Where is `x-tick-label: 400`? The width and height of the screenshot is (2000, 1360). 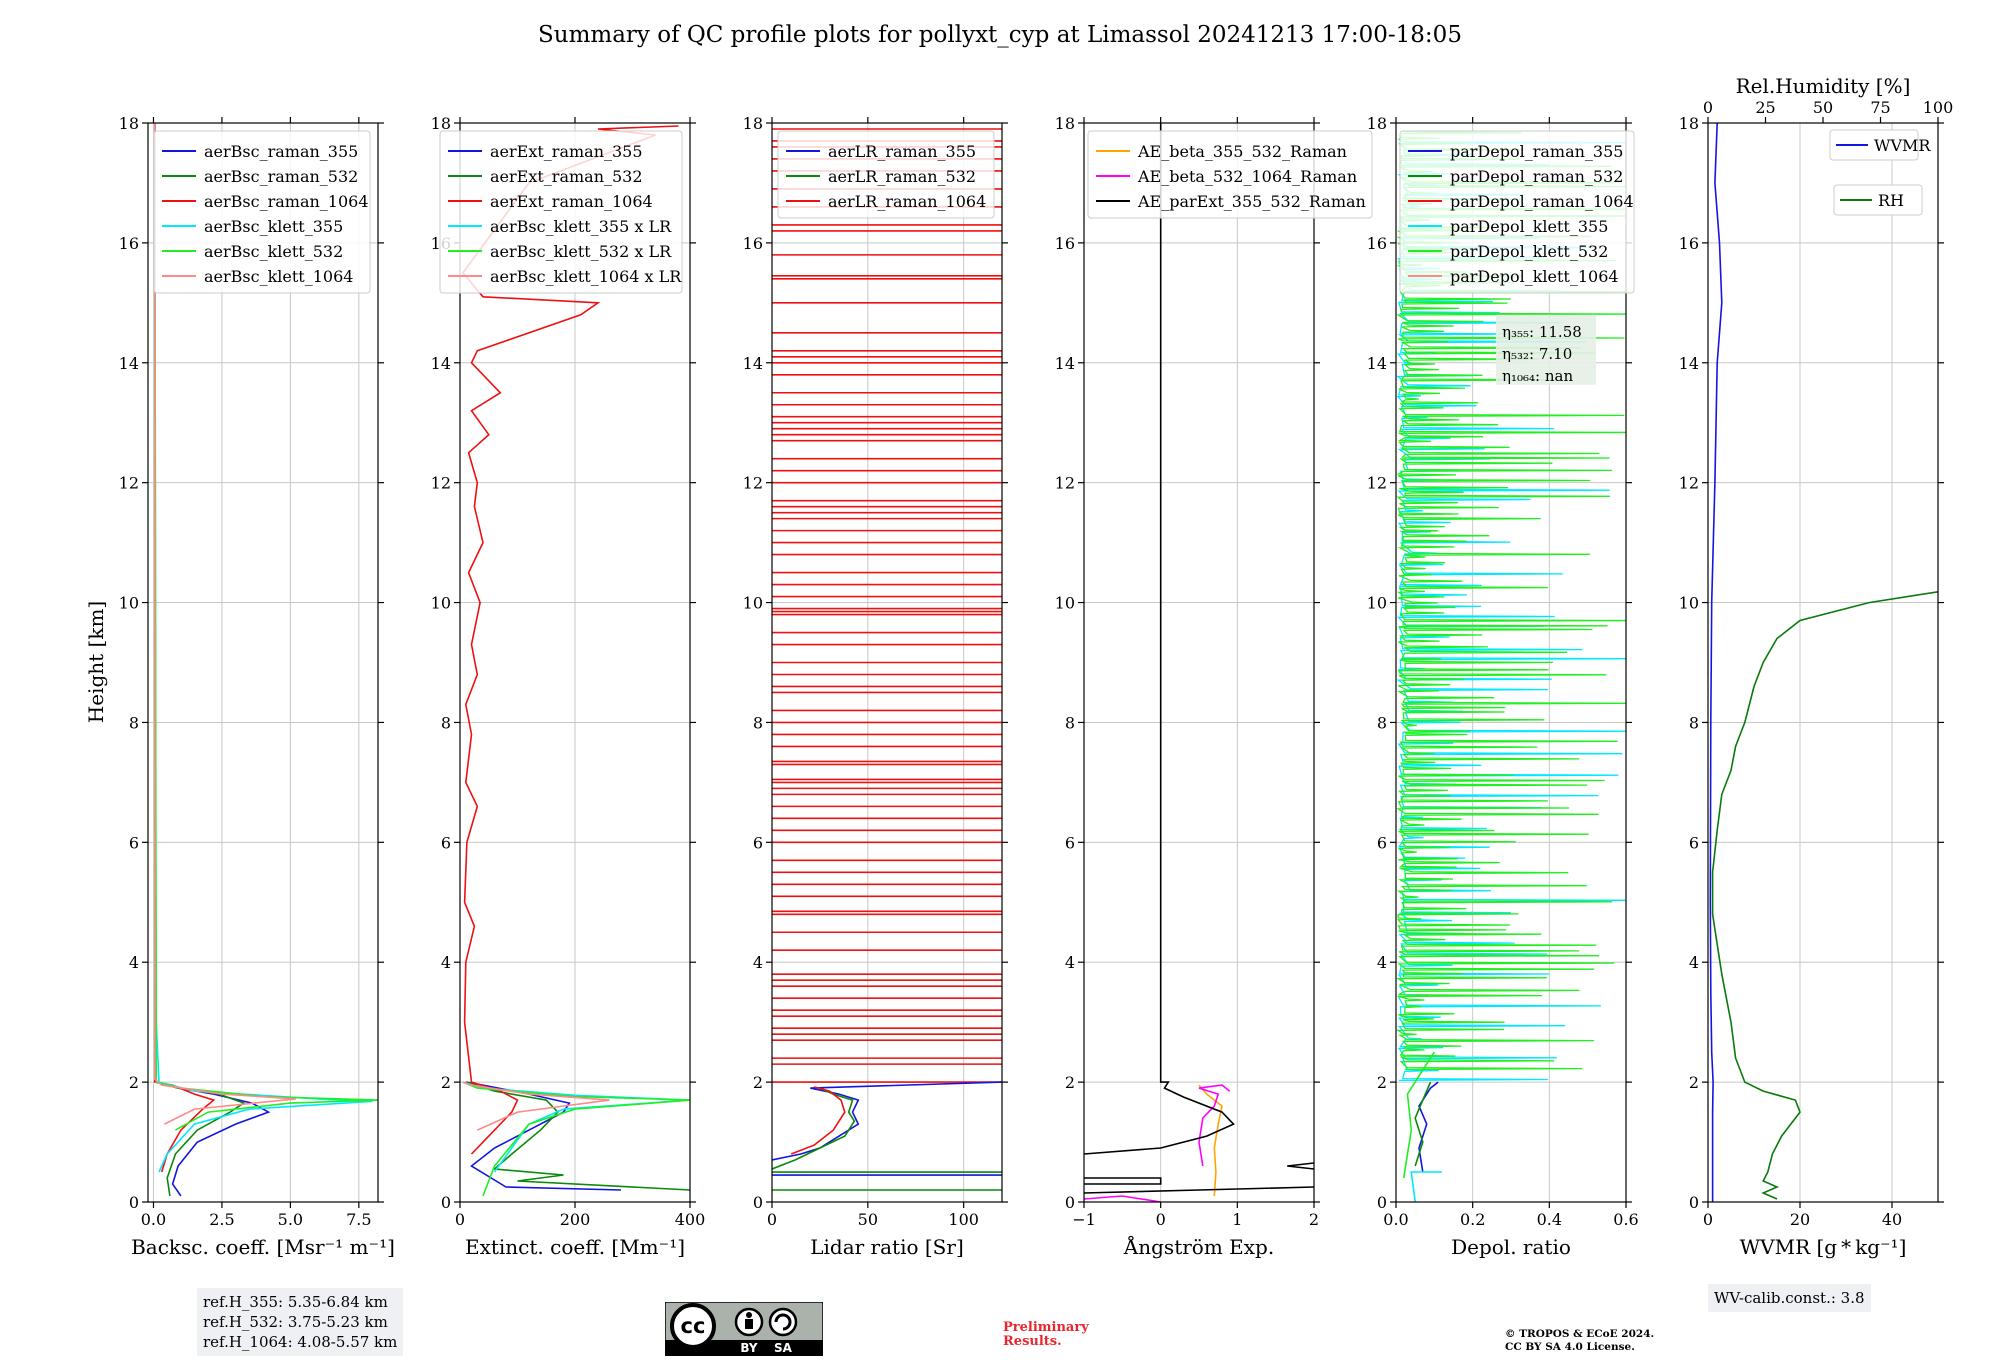
x-tick-label: 400 is located at coordinates (690, 1219).